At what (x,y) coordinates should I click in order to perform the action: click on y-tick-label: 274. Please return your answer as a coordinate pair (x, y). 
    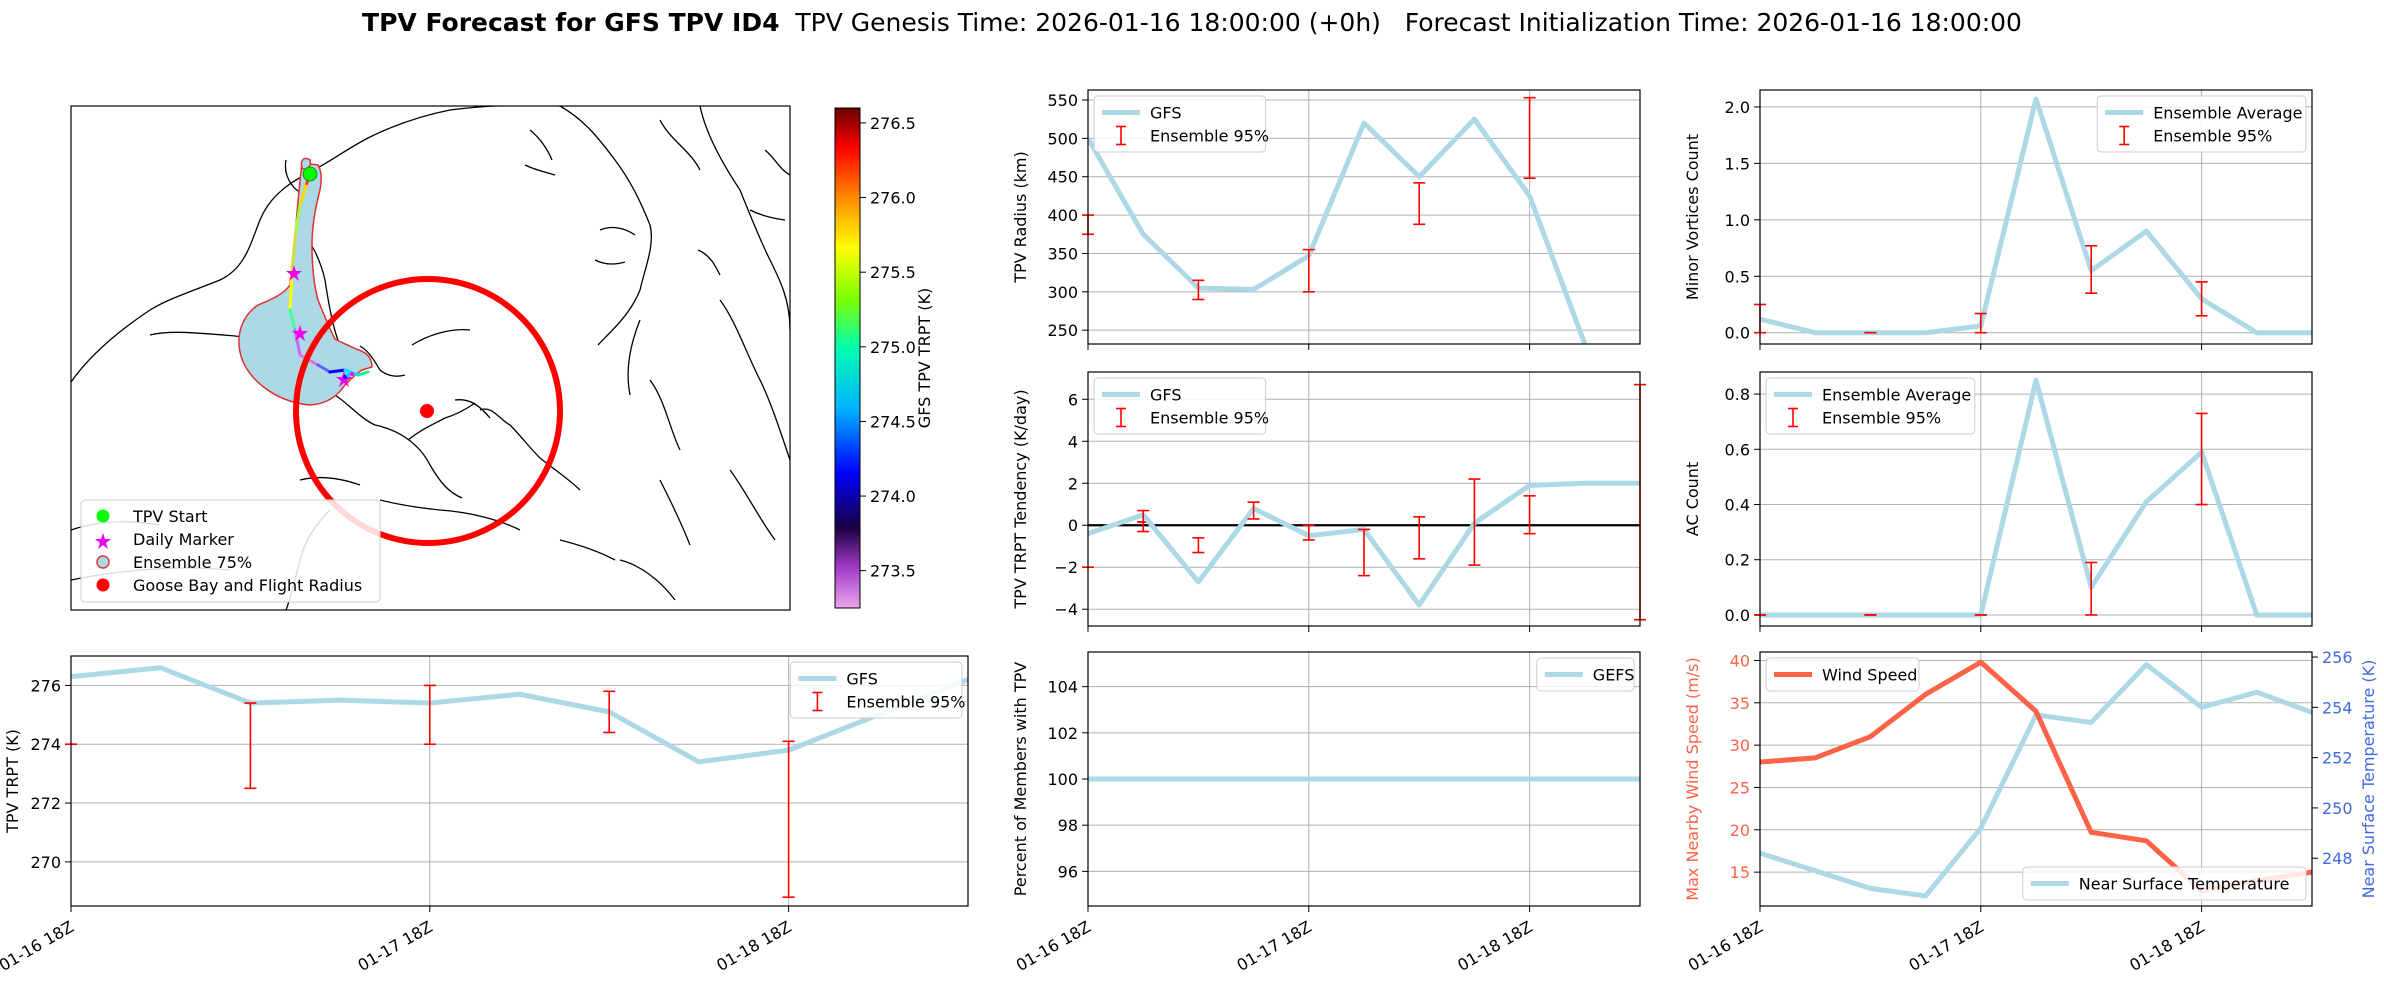
    Looking at the image, I should click on (45, 744).